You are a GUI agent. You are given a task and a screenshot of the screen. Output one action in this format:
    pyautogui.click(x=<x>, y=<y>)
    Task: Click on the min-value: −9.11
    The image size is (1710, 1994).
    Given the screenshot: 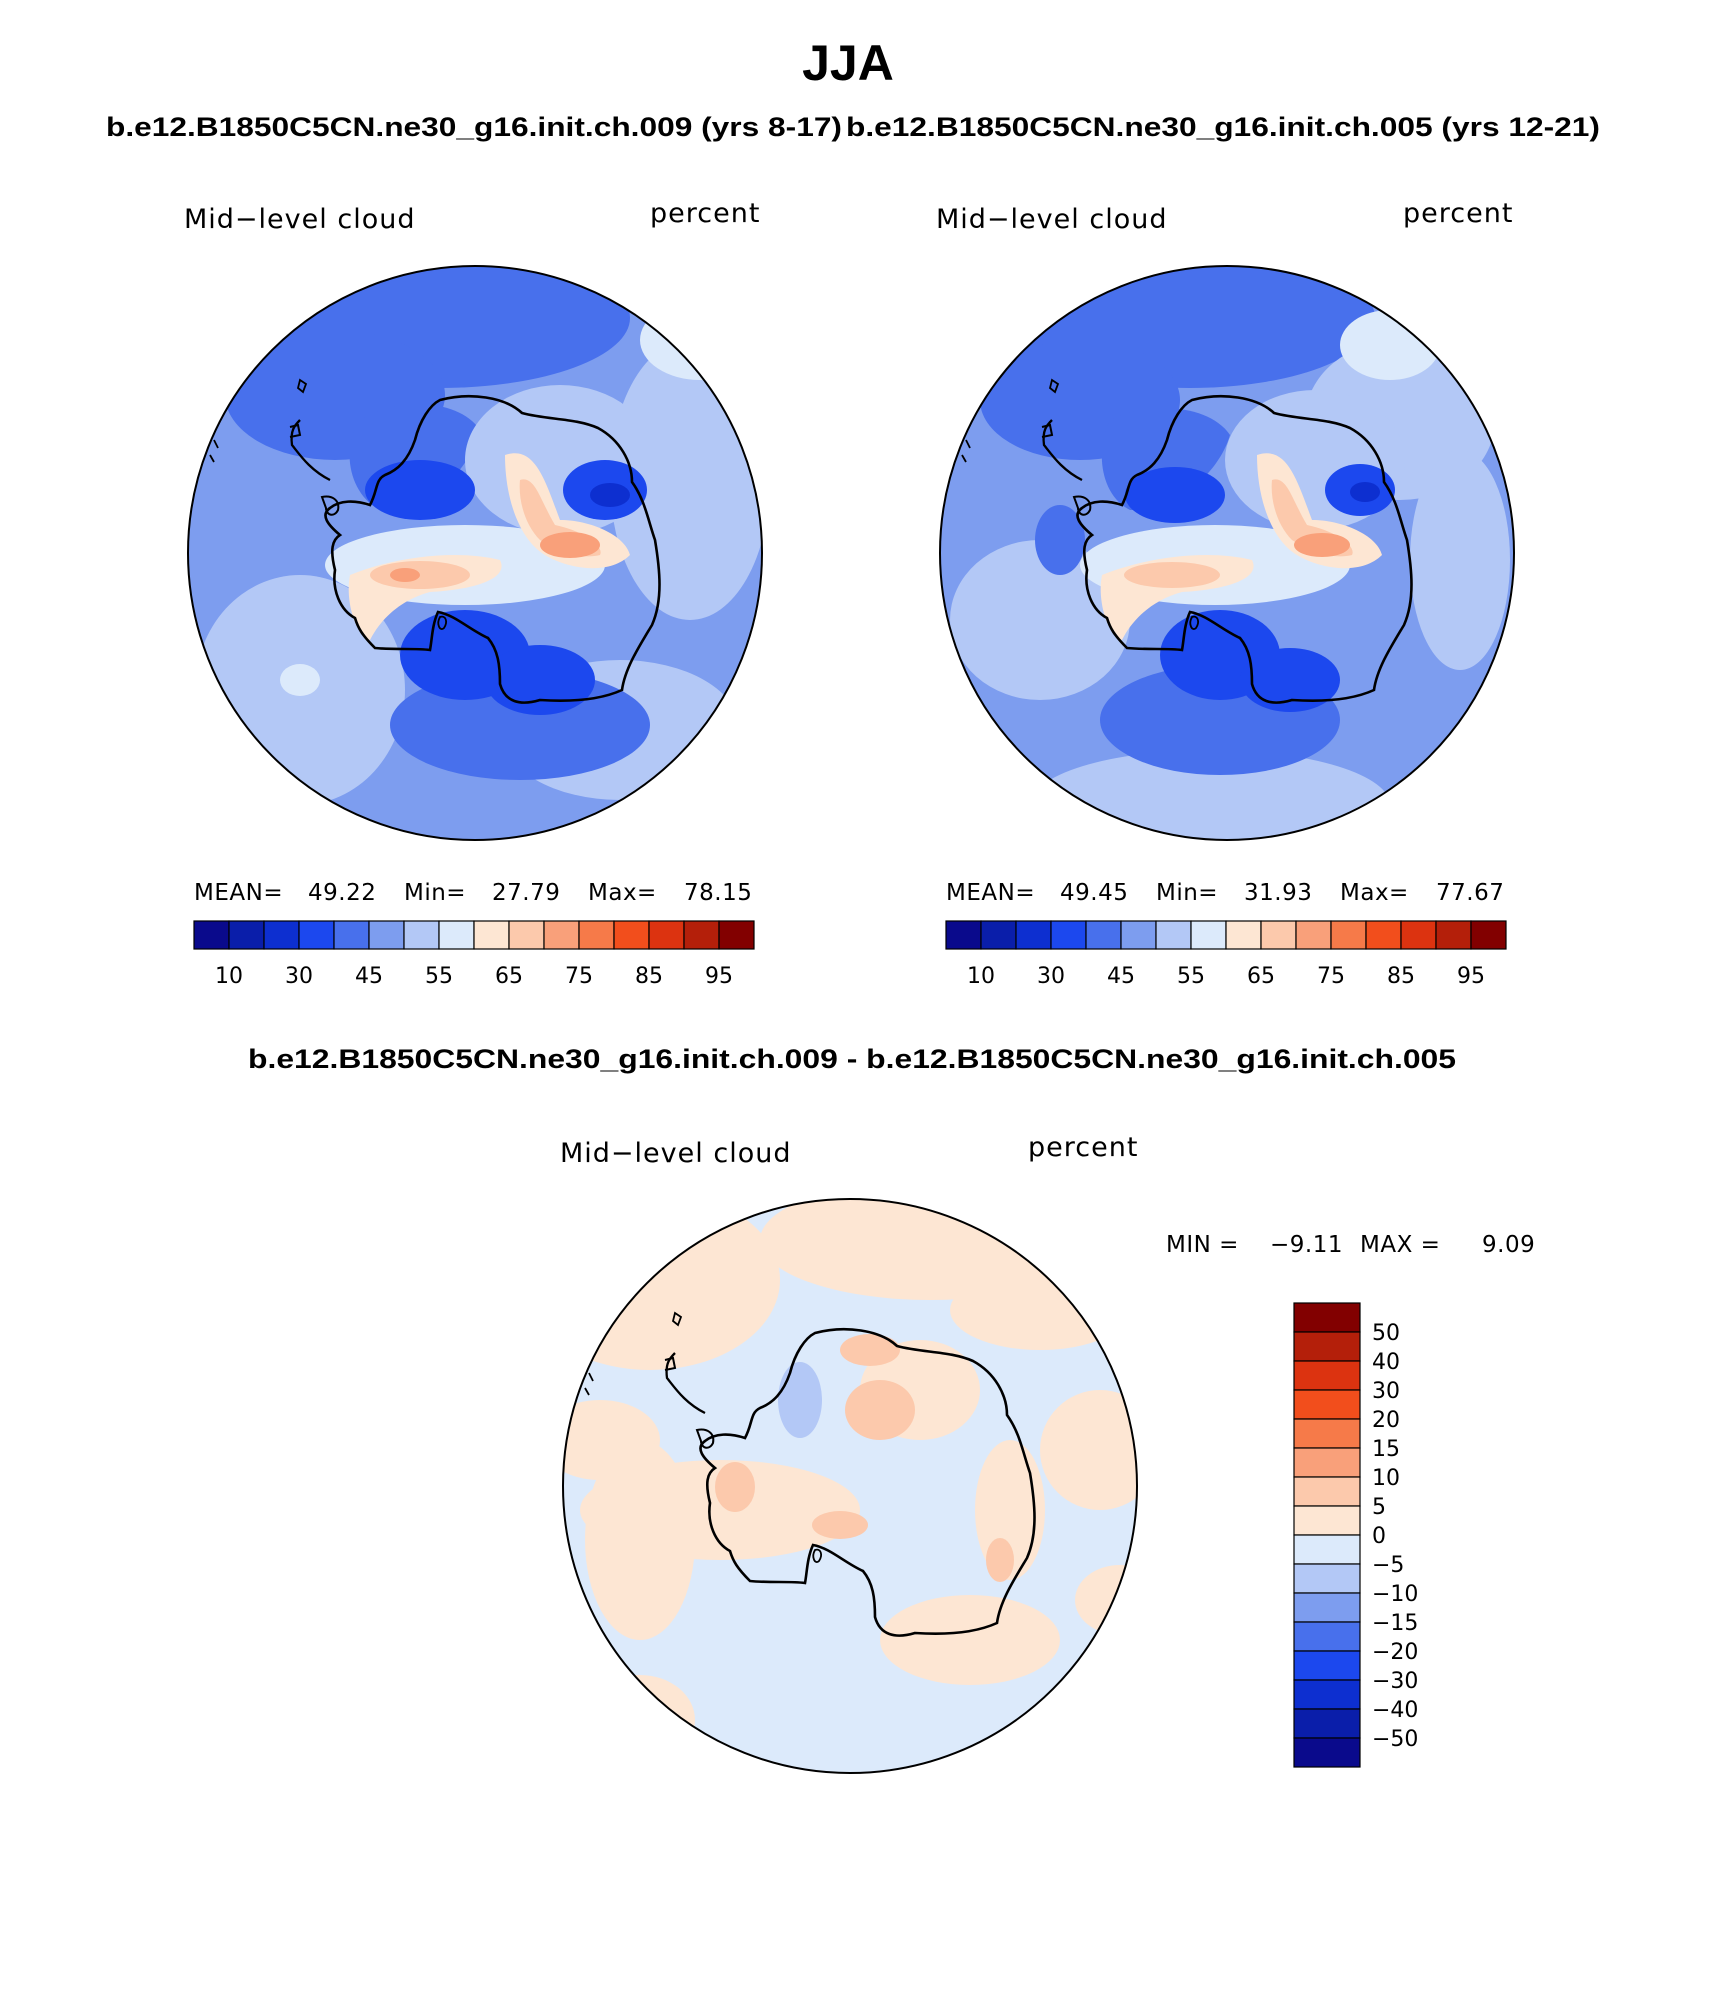 What is the action you would take?
    pyautogui.click(x=1306, y=1245)
    